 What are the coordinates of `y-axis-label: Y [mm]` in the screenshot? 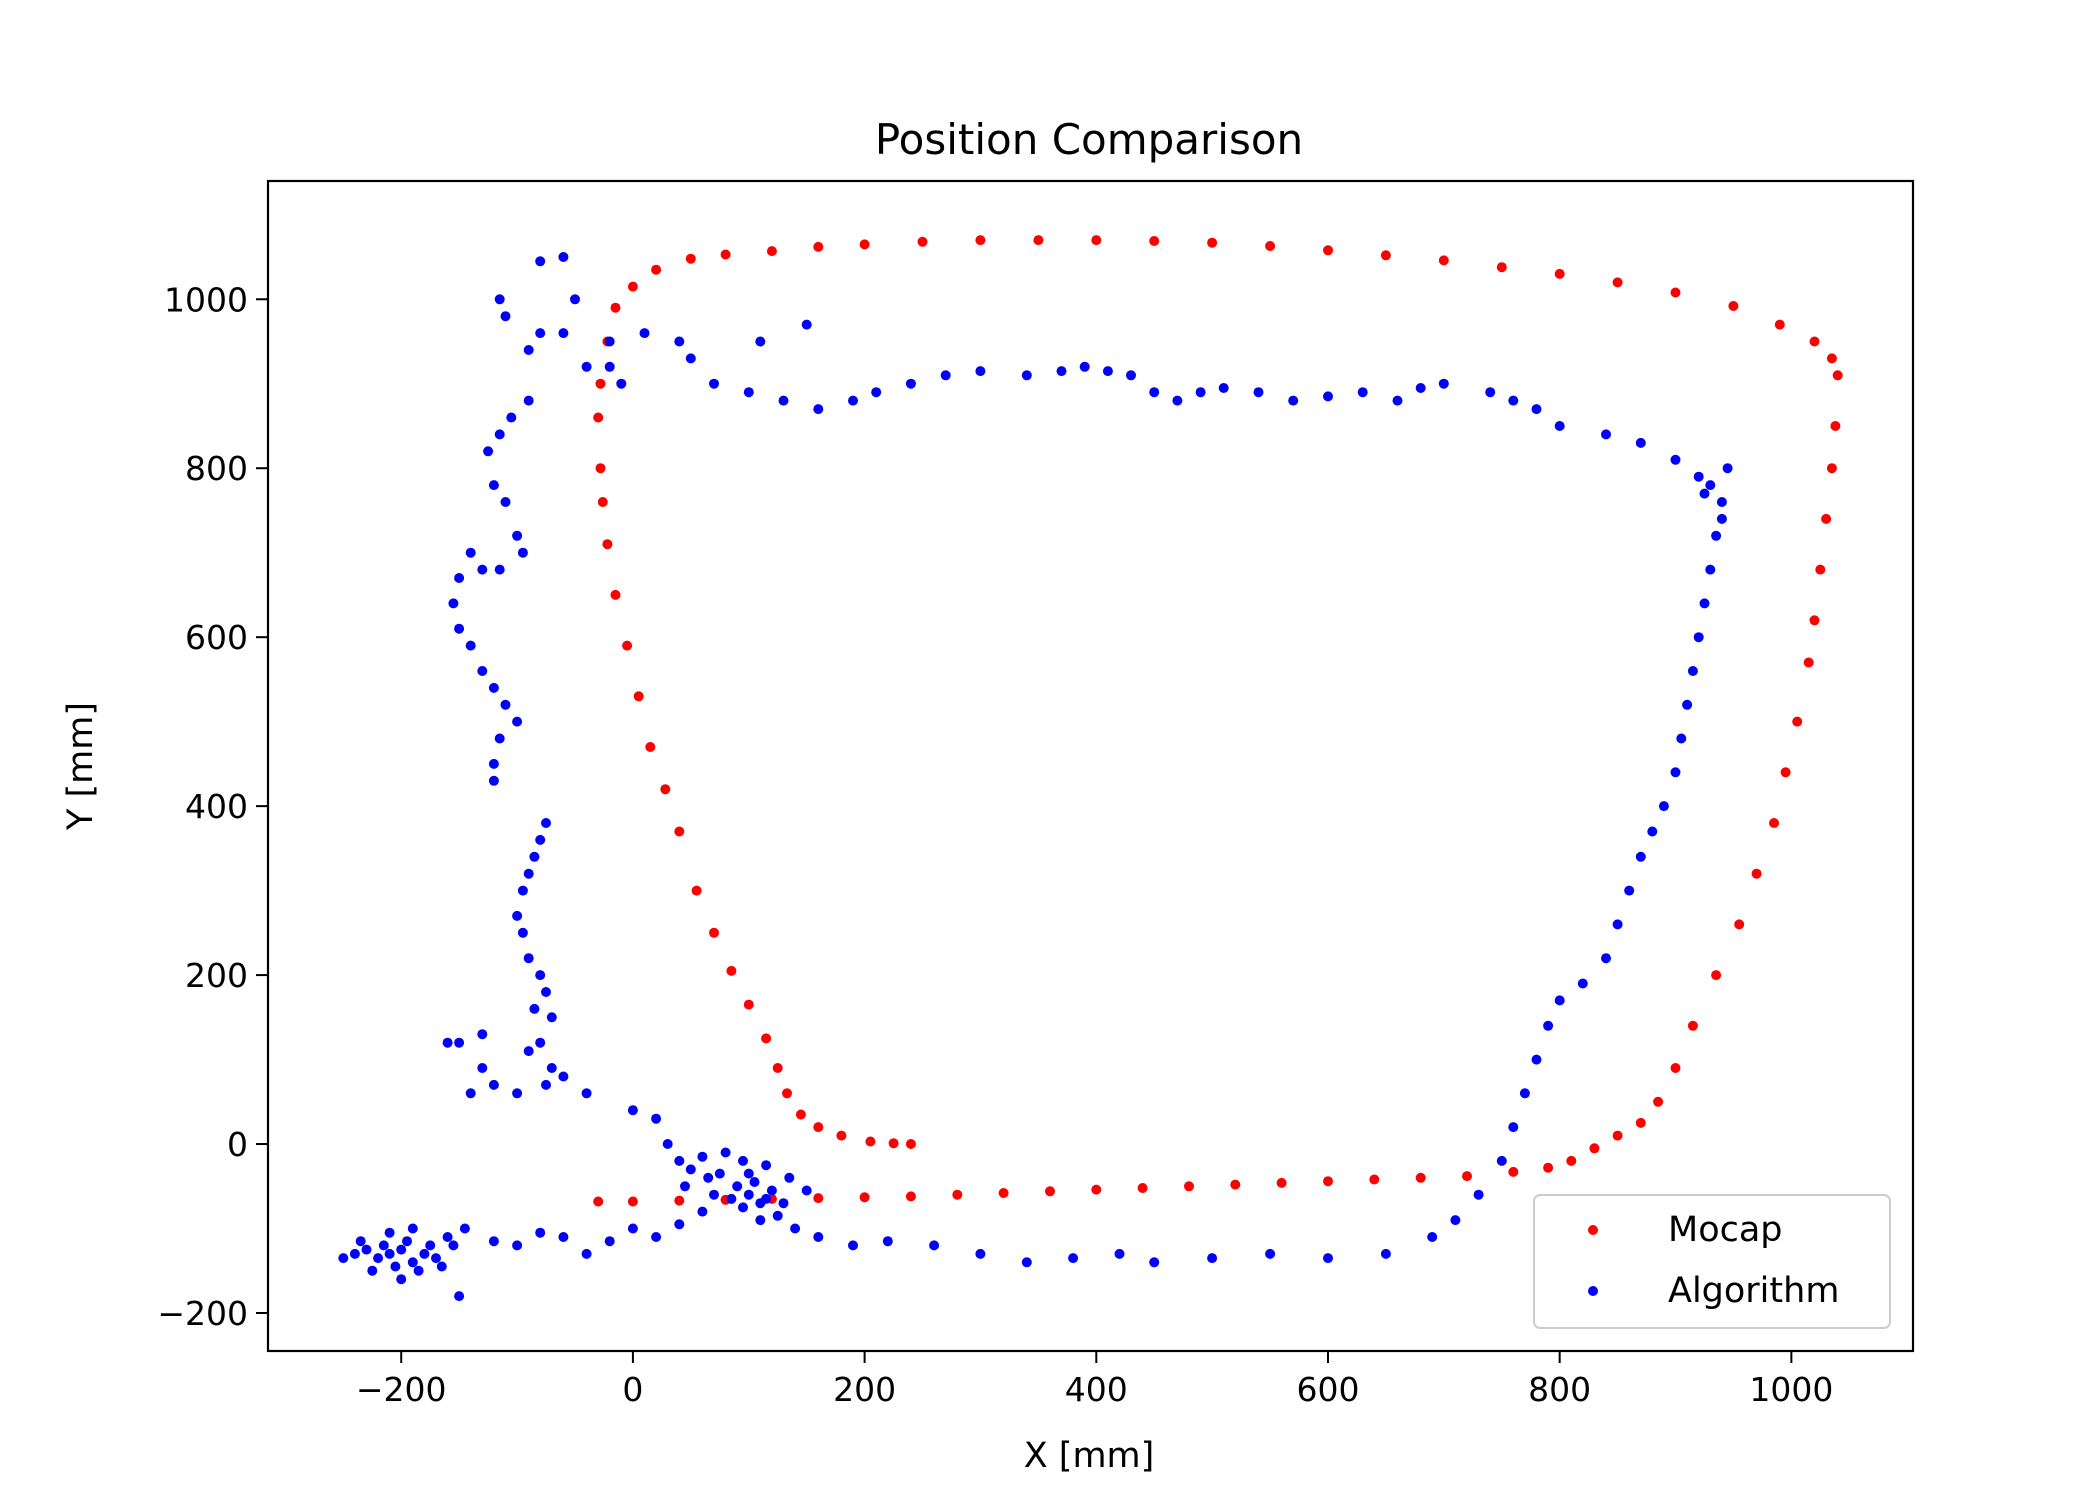 It's located at (81, 766).